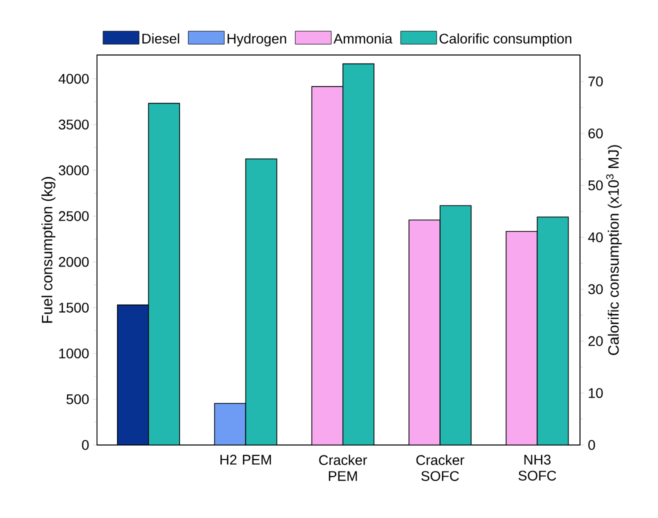 The height and width of the screenshot is (518, 658). Describe the element at coordinates (614, 250) in the screenshot. I see `y2-axis-title: Calorific consumption (x10$^{3}$ MJ)` at that location.